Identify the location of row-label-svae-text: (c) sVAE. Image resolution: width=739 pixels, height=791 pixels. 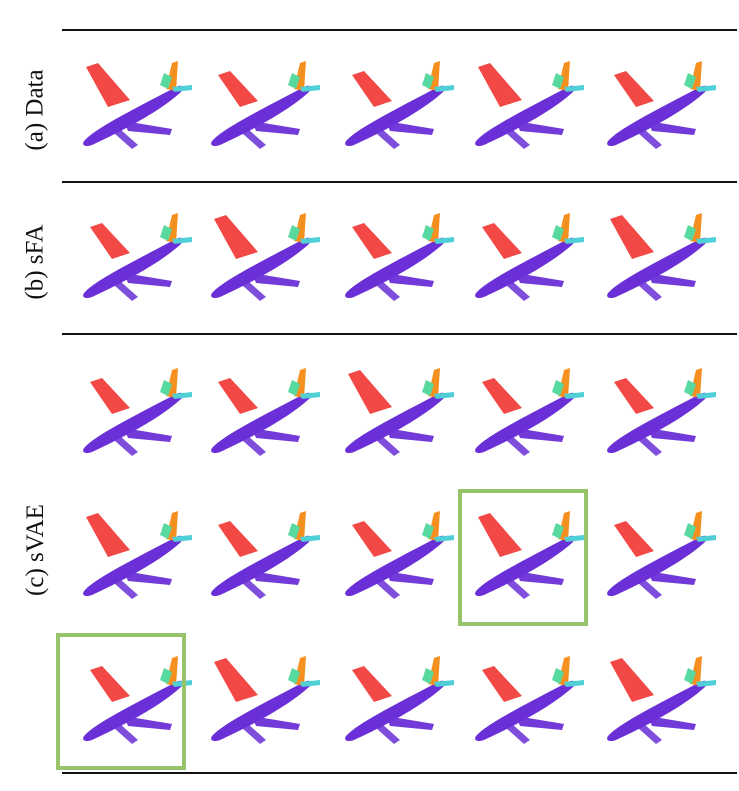
(36, 550).